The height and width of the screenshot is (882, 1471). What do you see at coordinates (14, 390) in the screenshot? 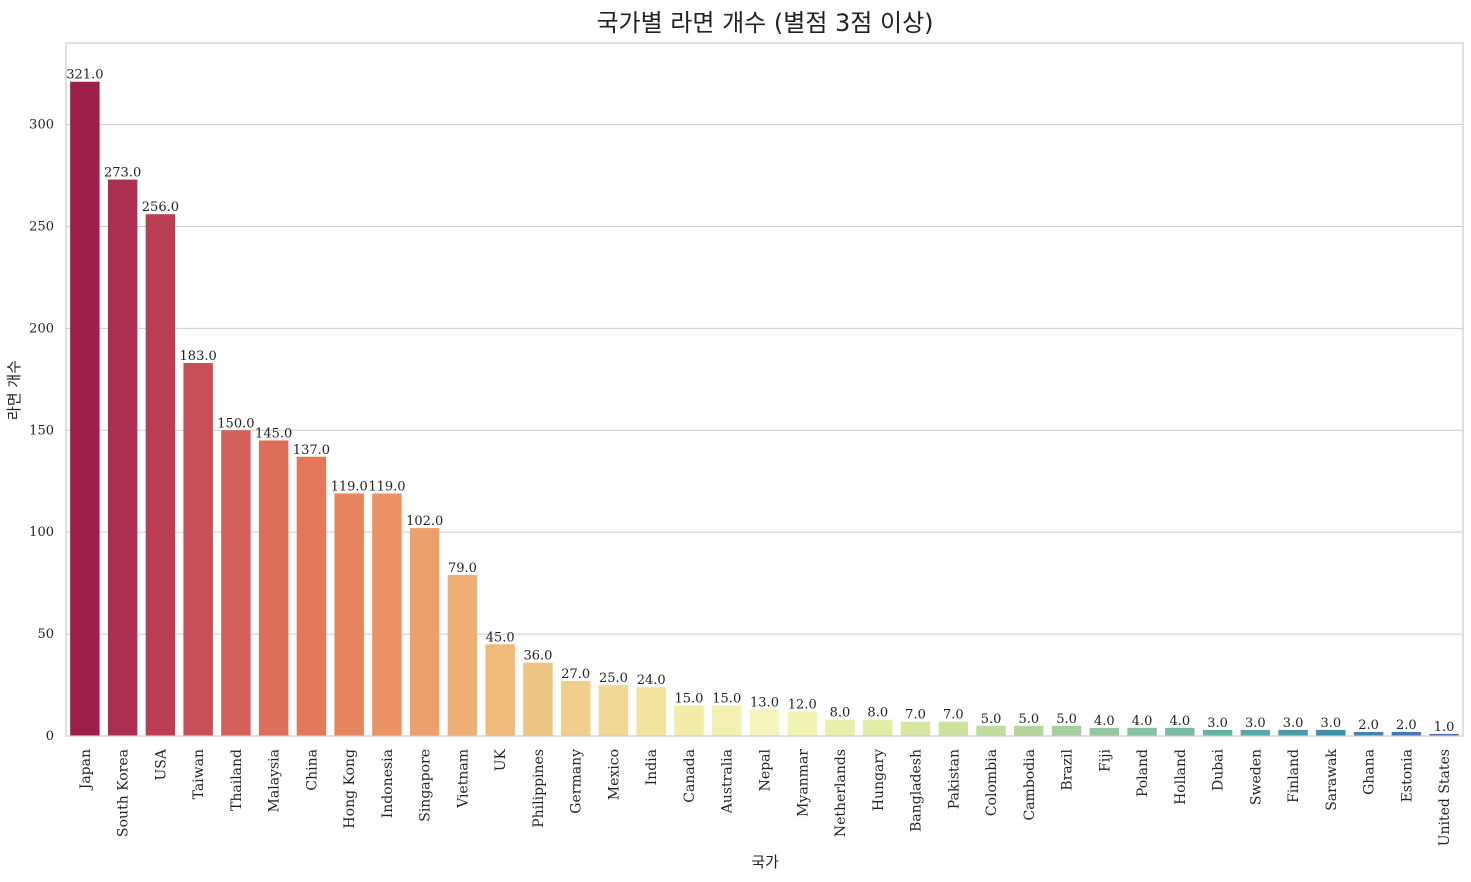
I see `y-axis-label: 라면 개수` at bounding box center [14, 390].